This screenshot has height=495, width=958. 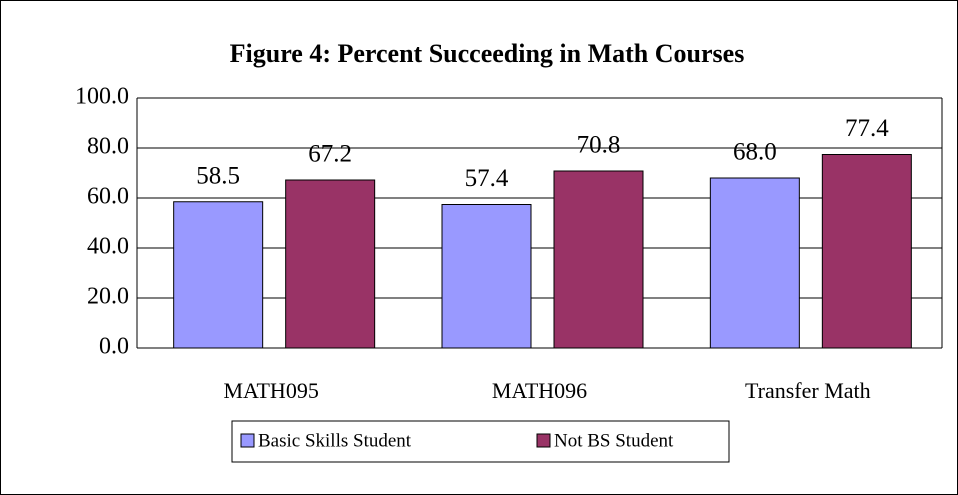 What do you see at coordinates (755, 152) in the screenshot?
I see `value-label: 68.0` at bounding box center [755, 152].